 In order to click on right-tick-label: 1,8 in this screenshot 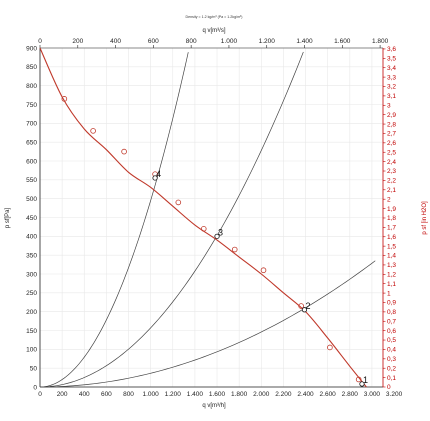, I will do `click(391, 218)`.